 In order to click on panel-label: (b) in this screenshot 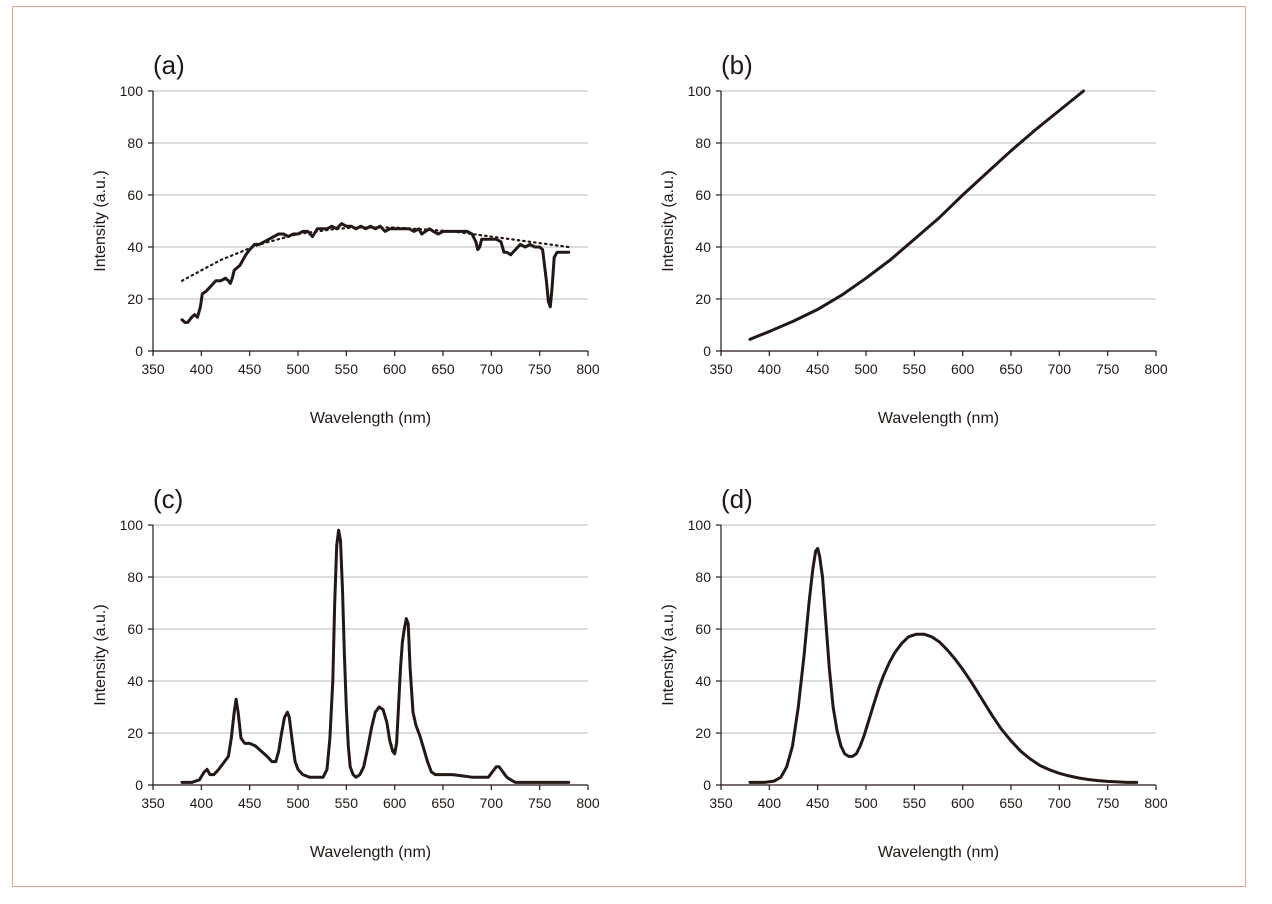, I will do `click(737, 65)`.